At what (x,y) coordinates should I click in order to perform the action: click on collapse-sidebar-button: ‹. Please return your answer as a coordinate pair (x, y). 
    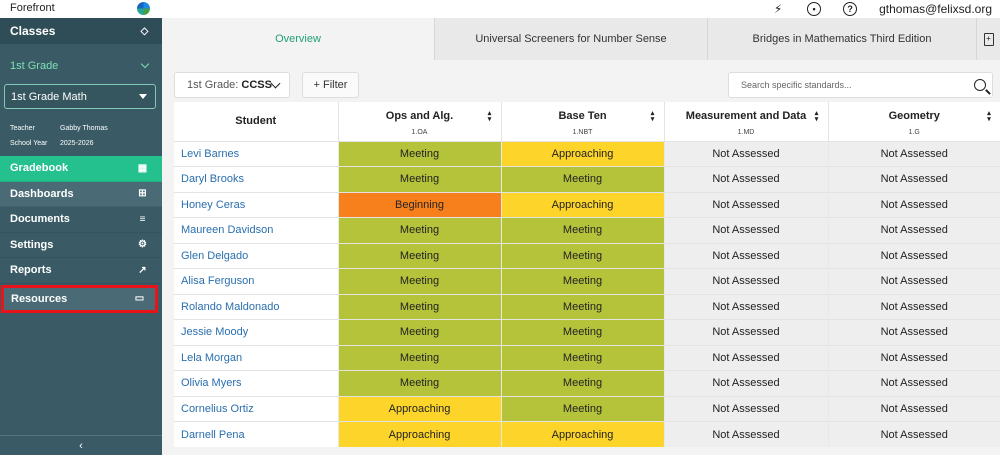
    Looking at the image, I should click on (81, 445).